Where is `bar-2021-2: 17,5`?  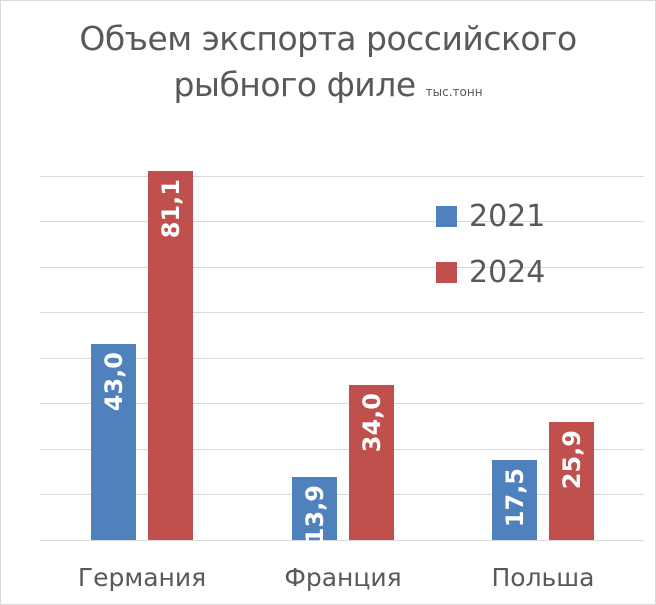 bar-2021-2: 17,5 is located at coordinates (514, 500).